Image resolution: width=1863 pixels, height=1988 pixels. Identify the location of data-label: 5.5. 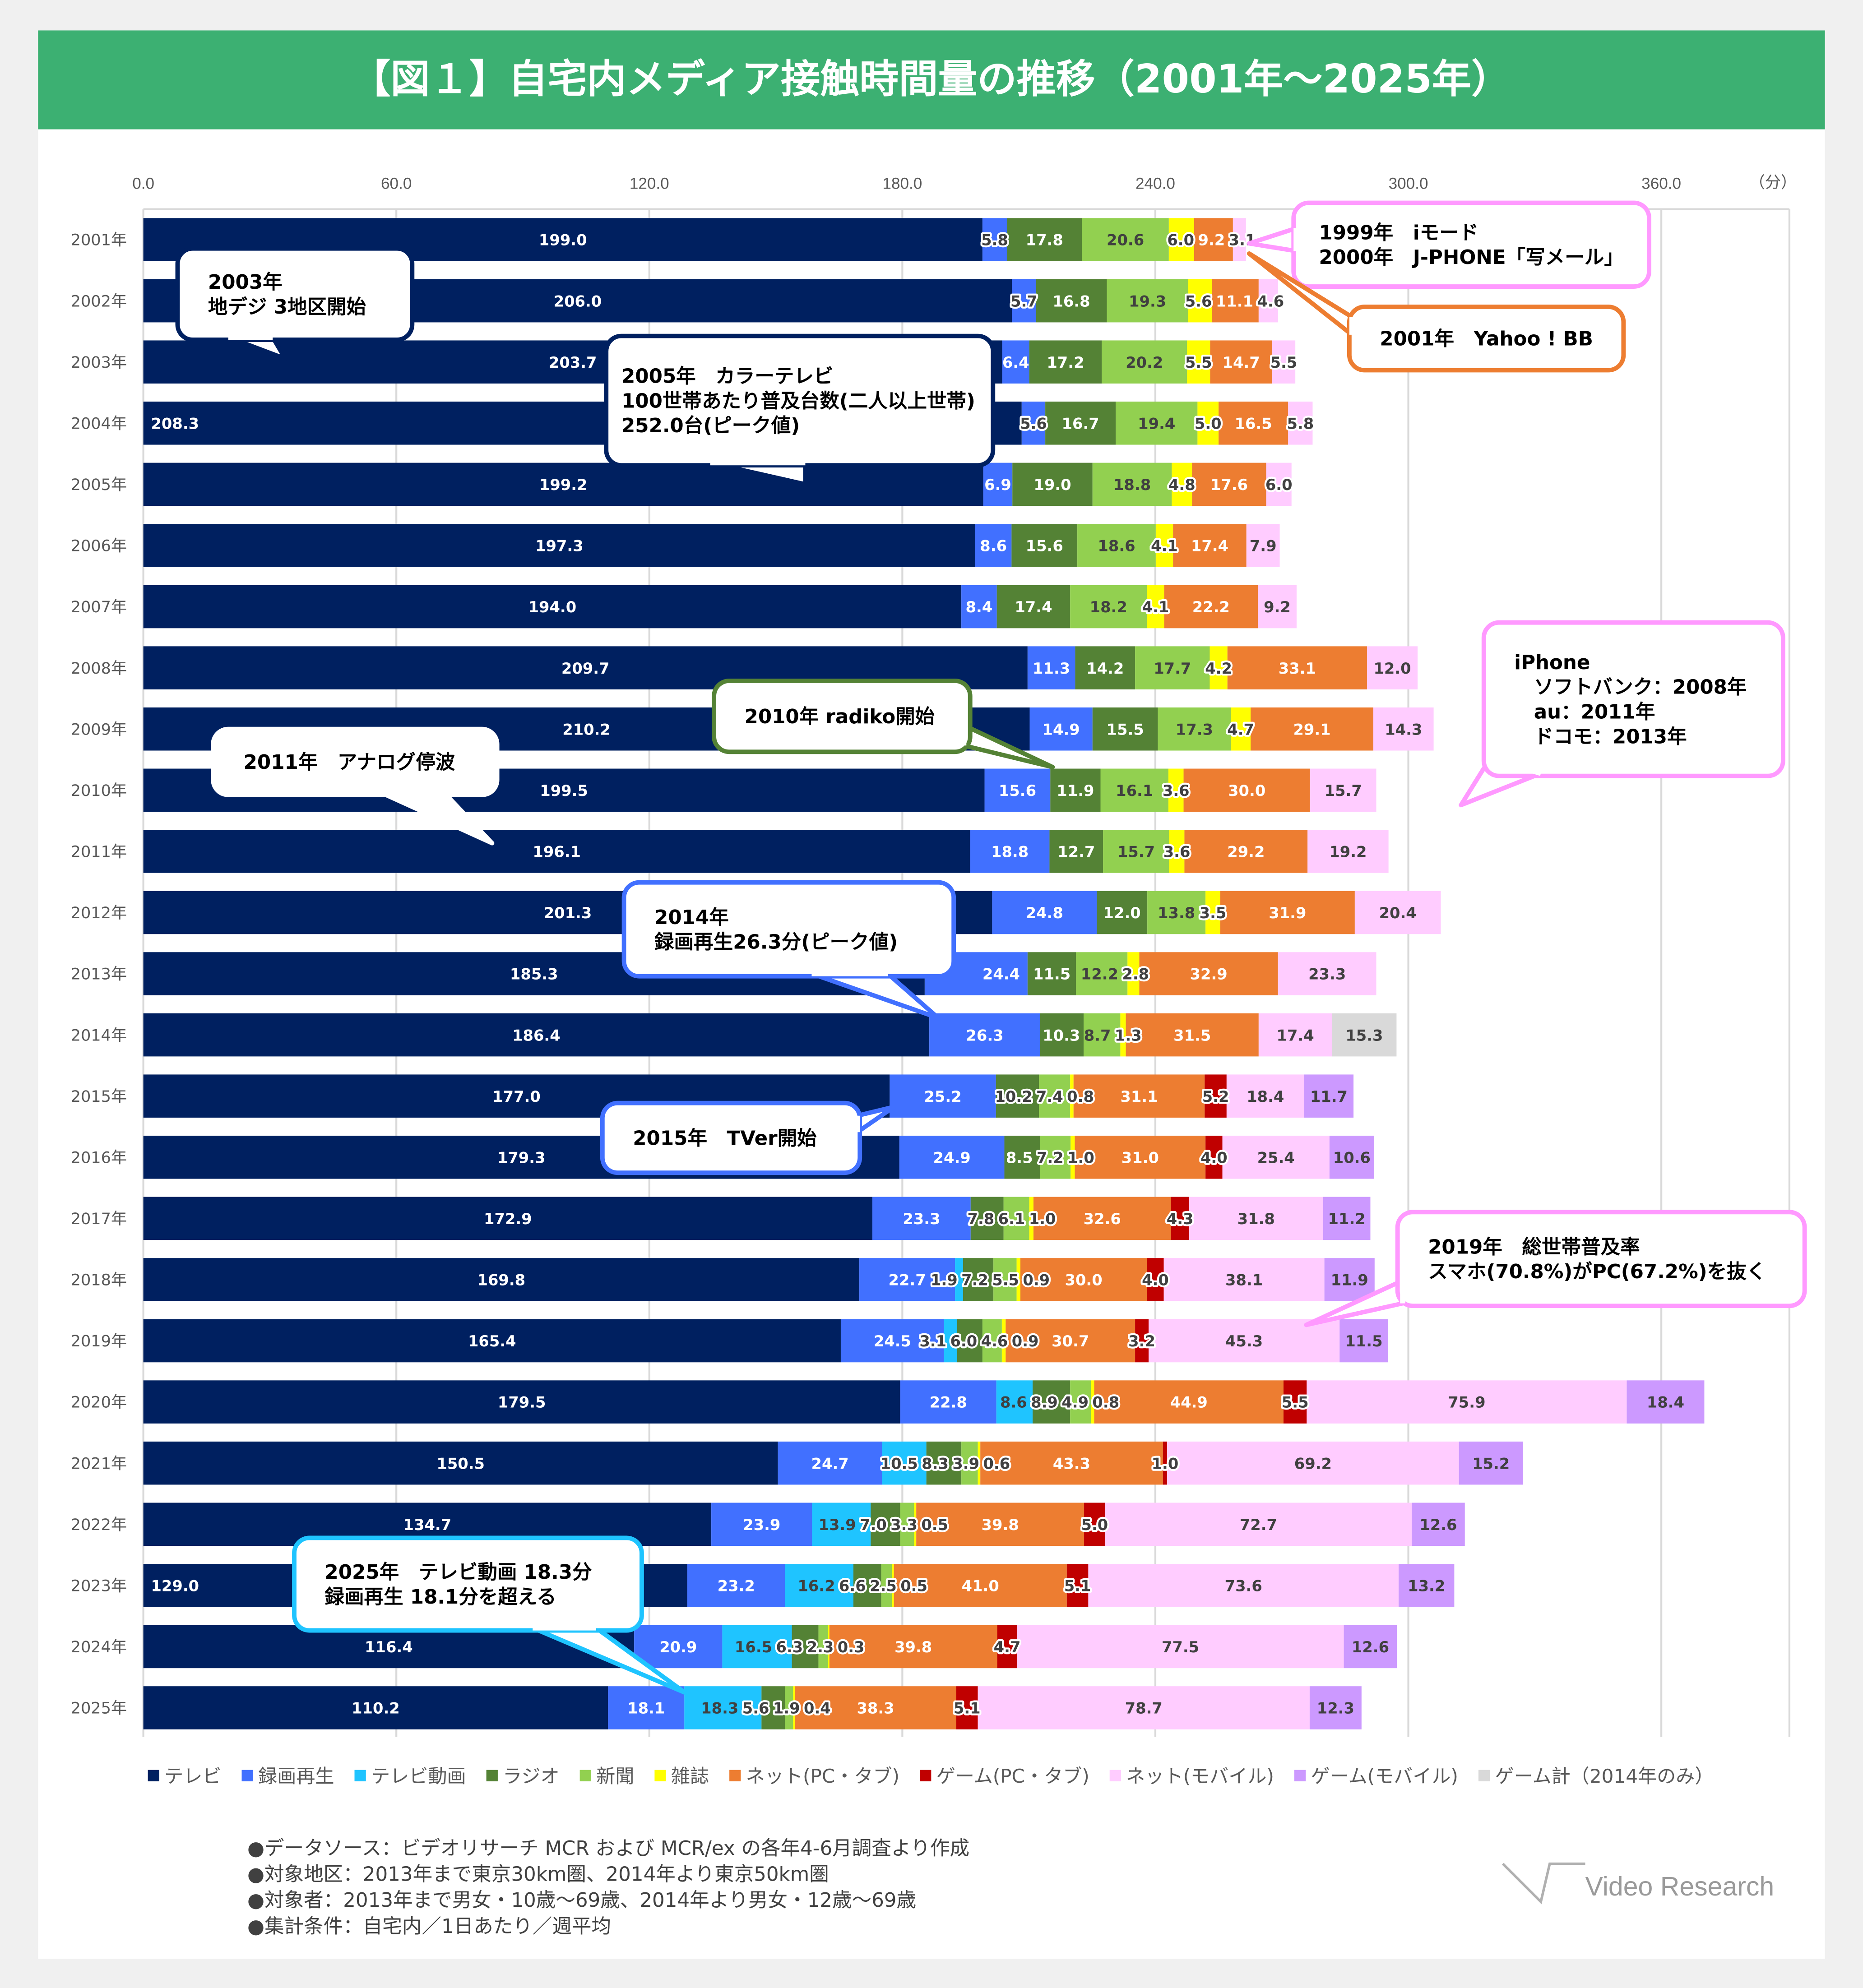
(1198, 362).